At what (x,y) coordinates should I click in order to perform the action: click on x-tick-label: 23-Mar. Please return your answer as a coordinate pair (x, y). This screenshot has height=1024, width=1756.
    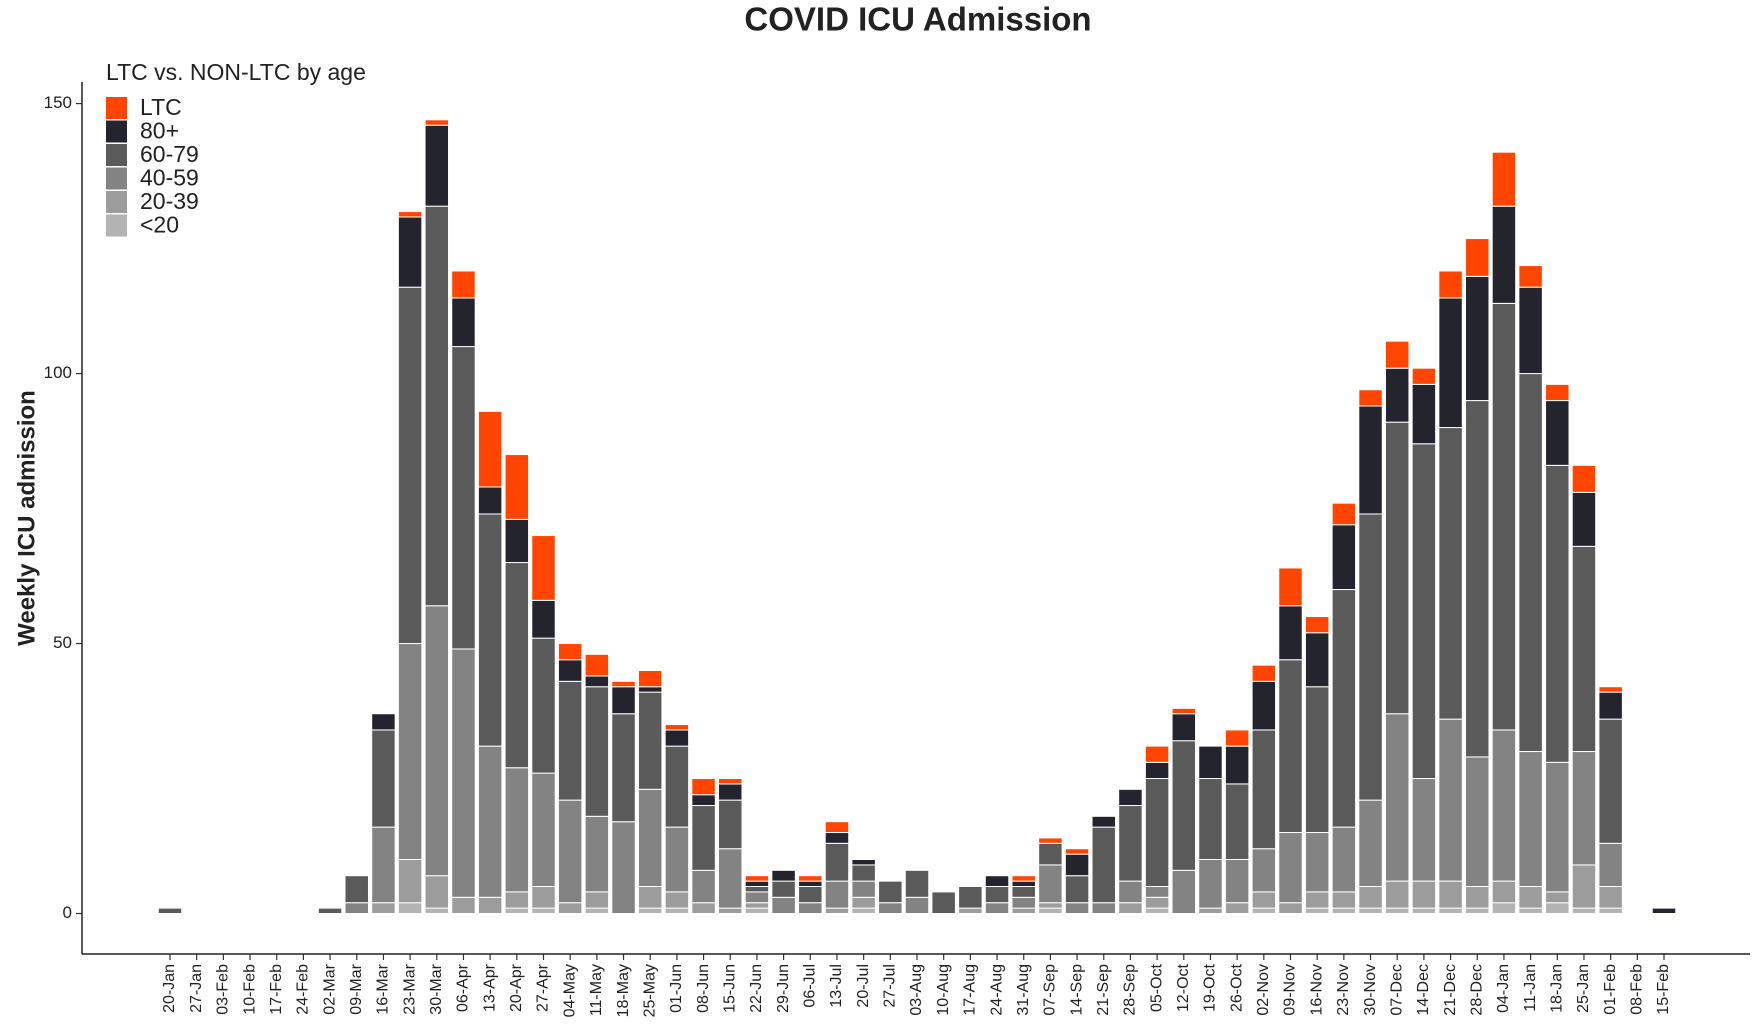
    Looking at the image, I should click on (409, 988).